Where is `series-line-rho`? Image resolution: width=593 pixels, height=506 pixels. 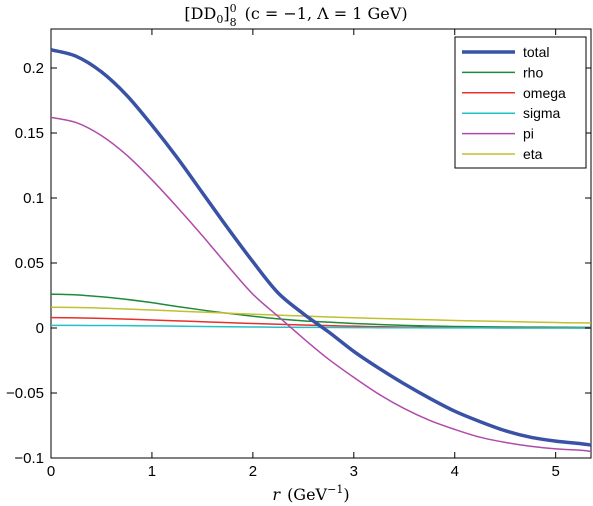 series-line-rho is located at coordinates (321, 311).